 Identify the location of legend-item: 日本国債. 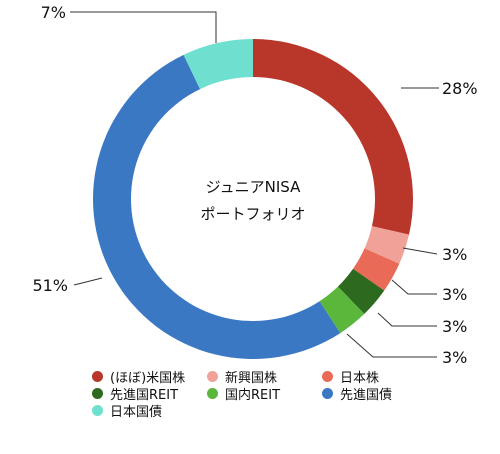
(149, 410).